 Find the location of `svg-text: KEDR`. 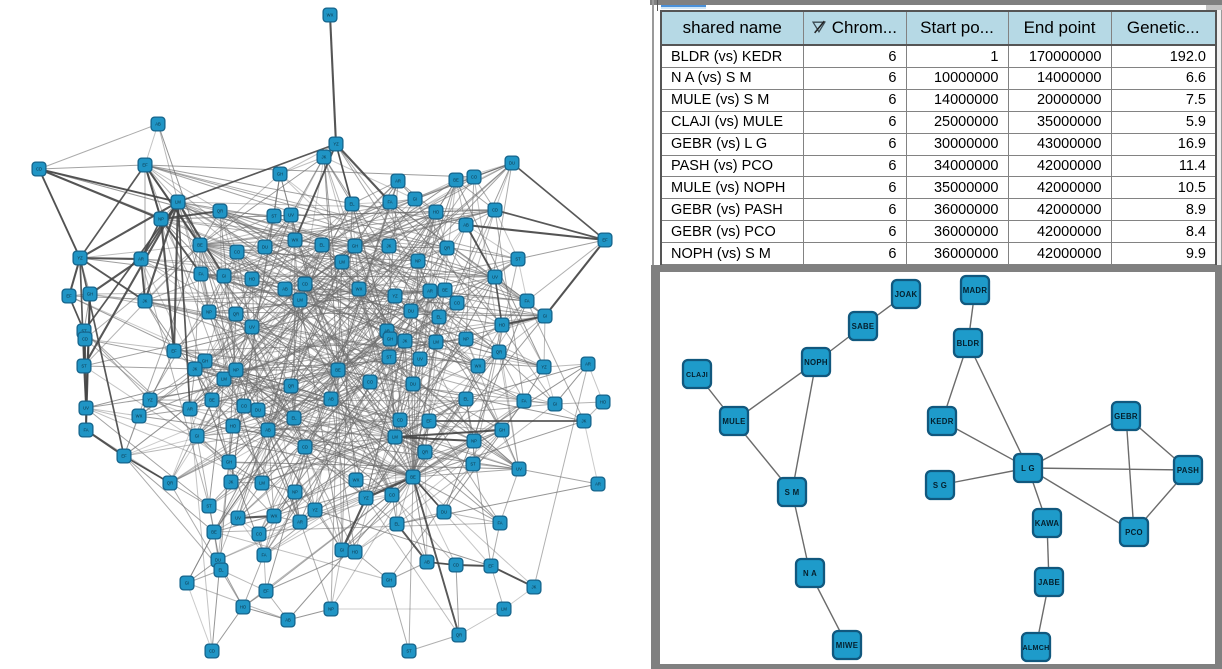

svg-text: KEDR is located at coordinates (941, 421).